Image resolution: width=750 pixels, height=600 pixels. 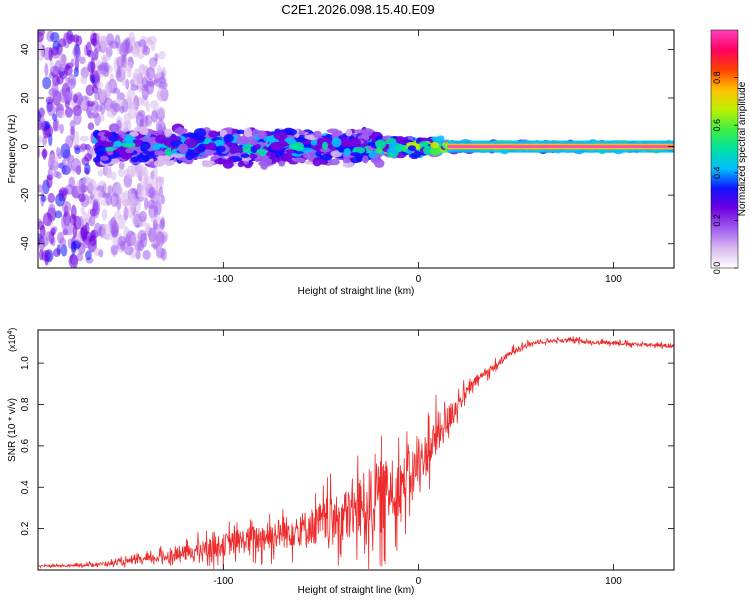 What do you see at coordinates (25, 528) in the screenshot?
I see `y-tick-label: 0.2` at bounding box center [25, 528].